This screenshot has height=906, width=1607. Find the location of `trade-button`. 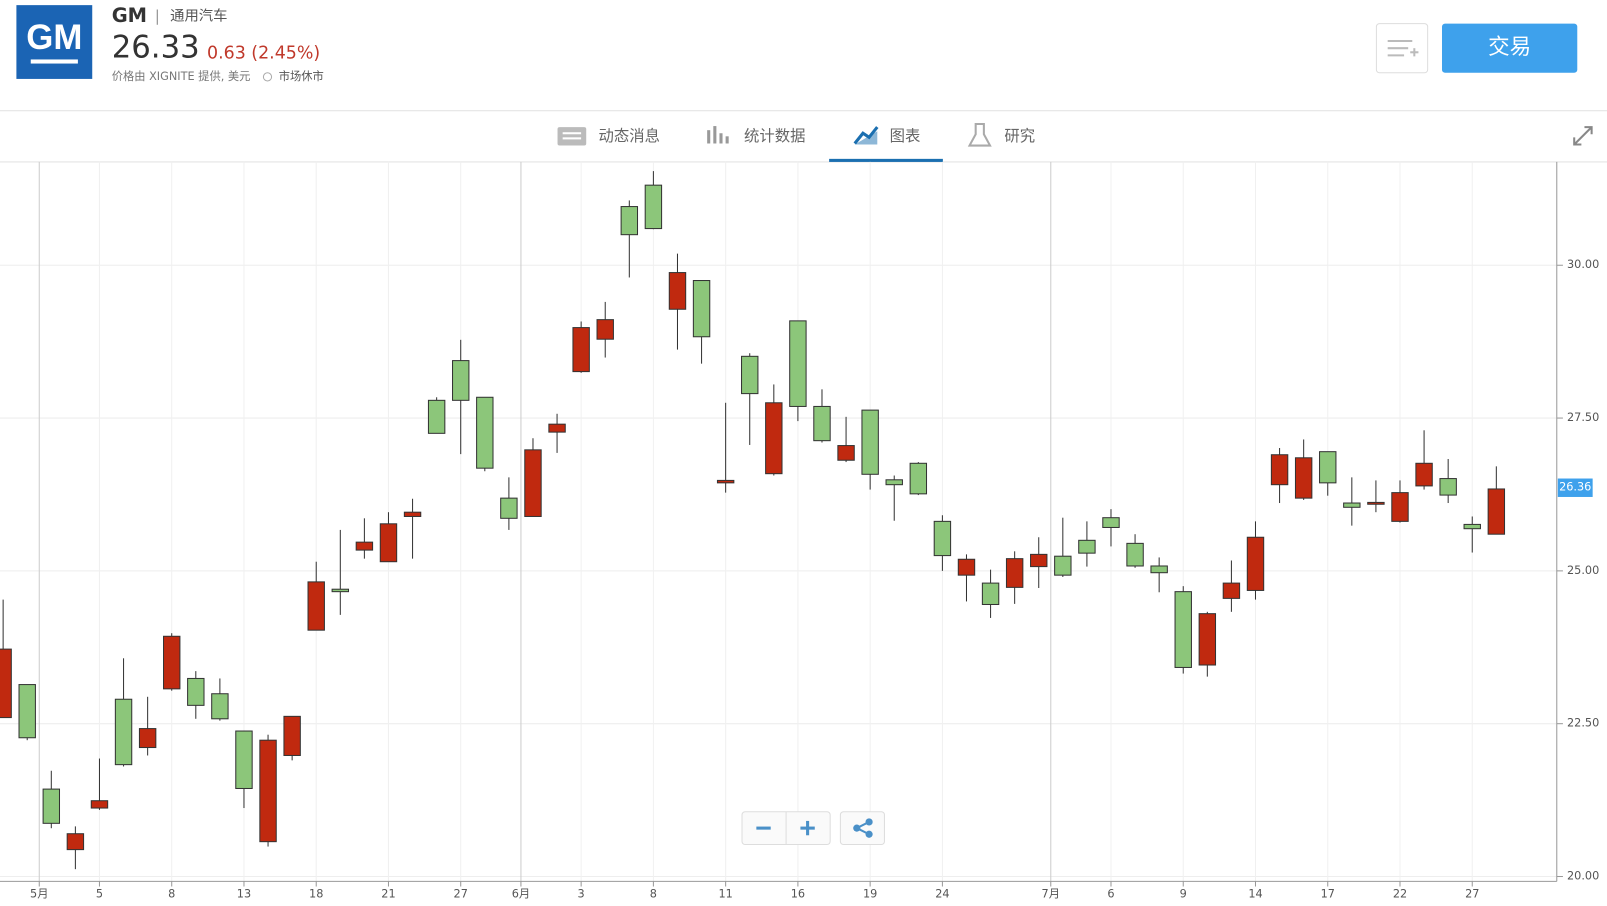

trade-button is located at coordinates (1509, 48).